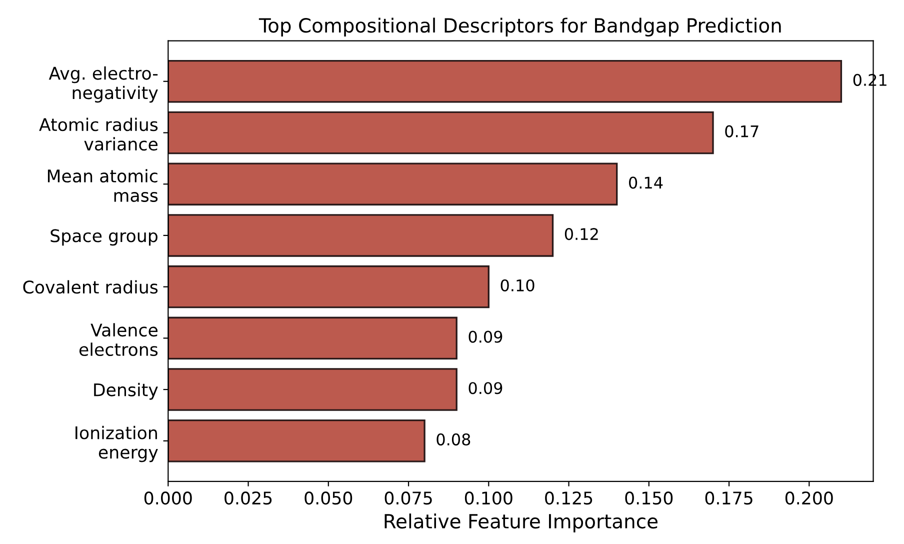 The width and height of the screenshot is (904, 544). What do you see at coordinates (649, 498) in the screenshot?
I see `x-tick-label: 0.150` at bounding box center [649, 498].